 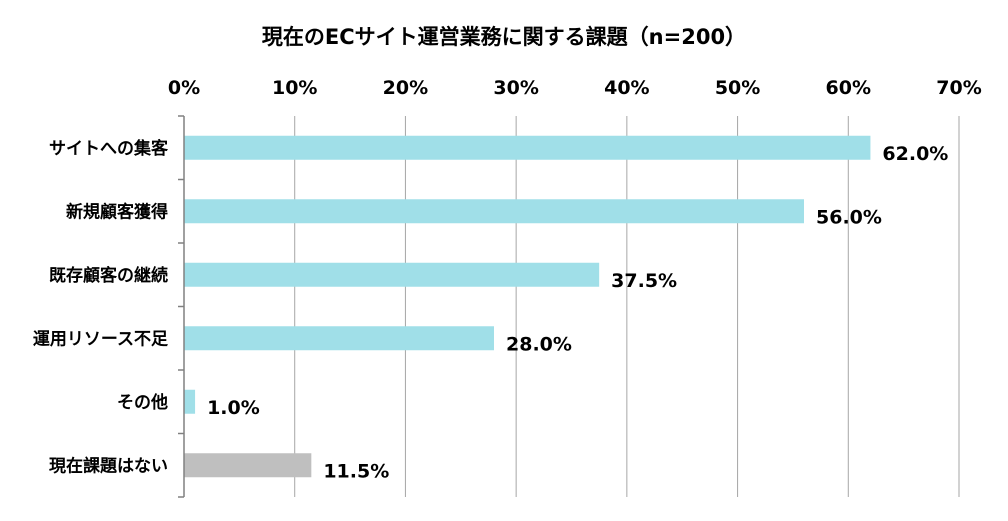 I want to click on x-tick-label-70: 70%, so click(x=958, y=88).